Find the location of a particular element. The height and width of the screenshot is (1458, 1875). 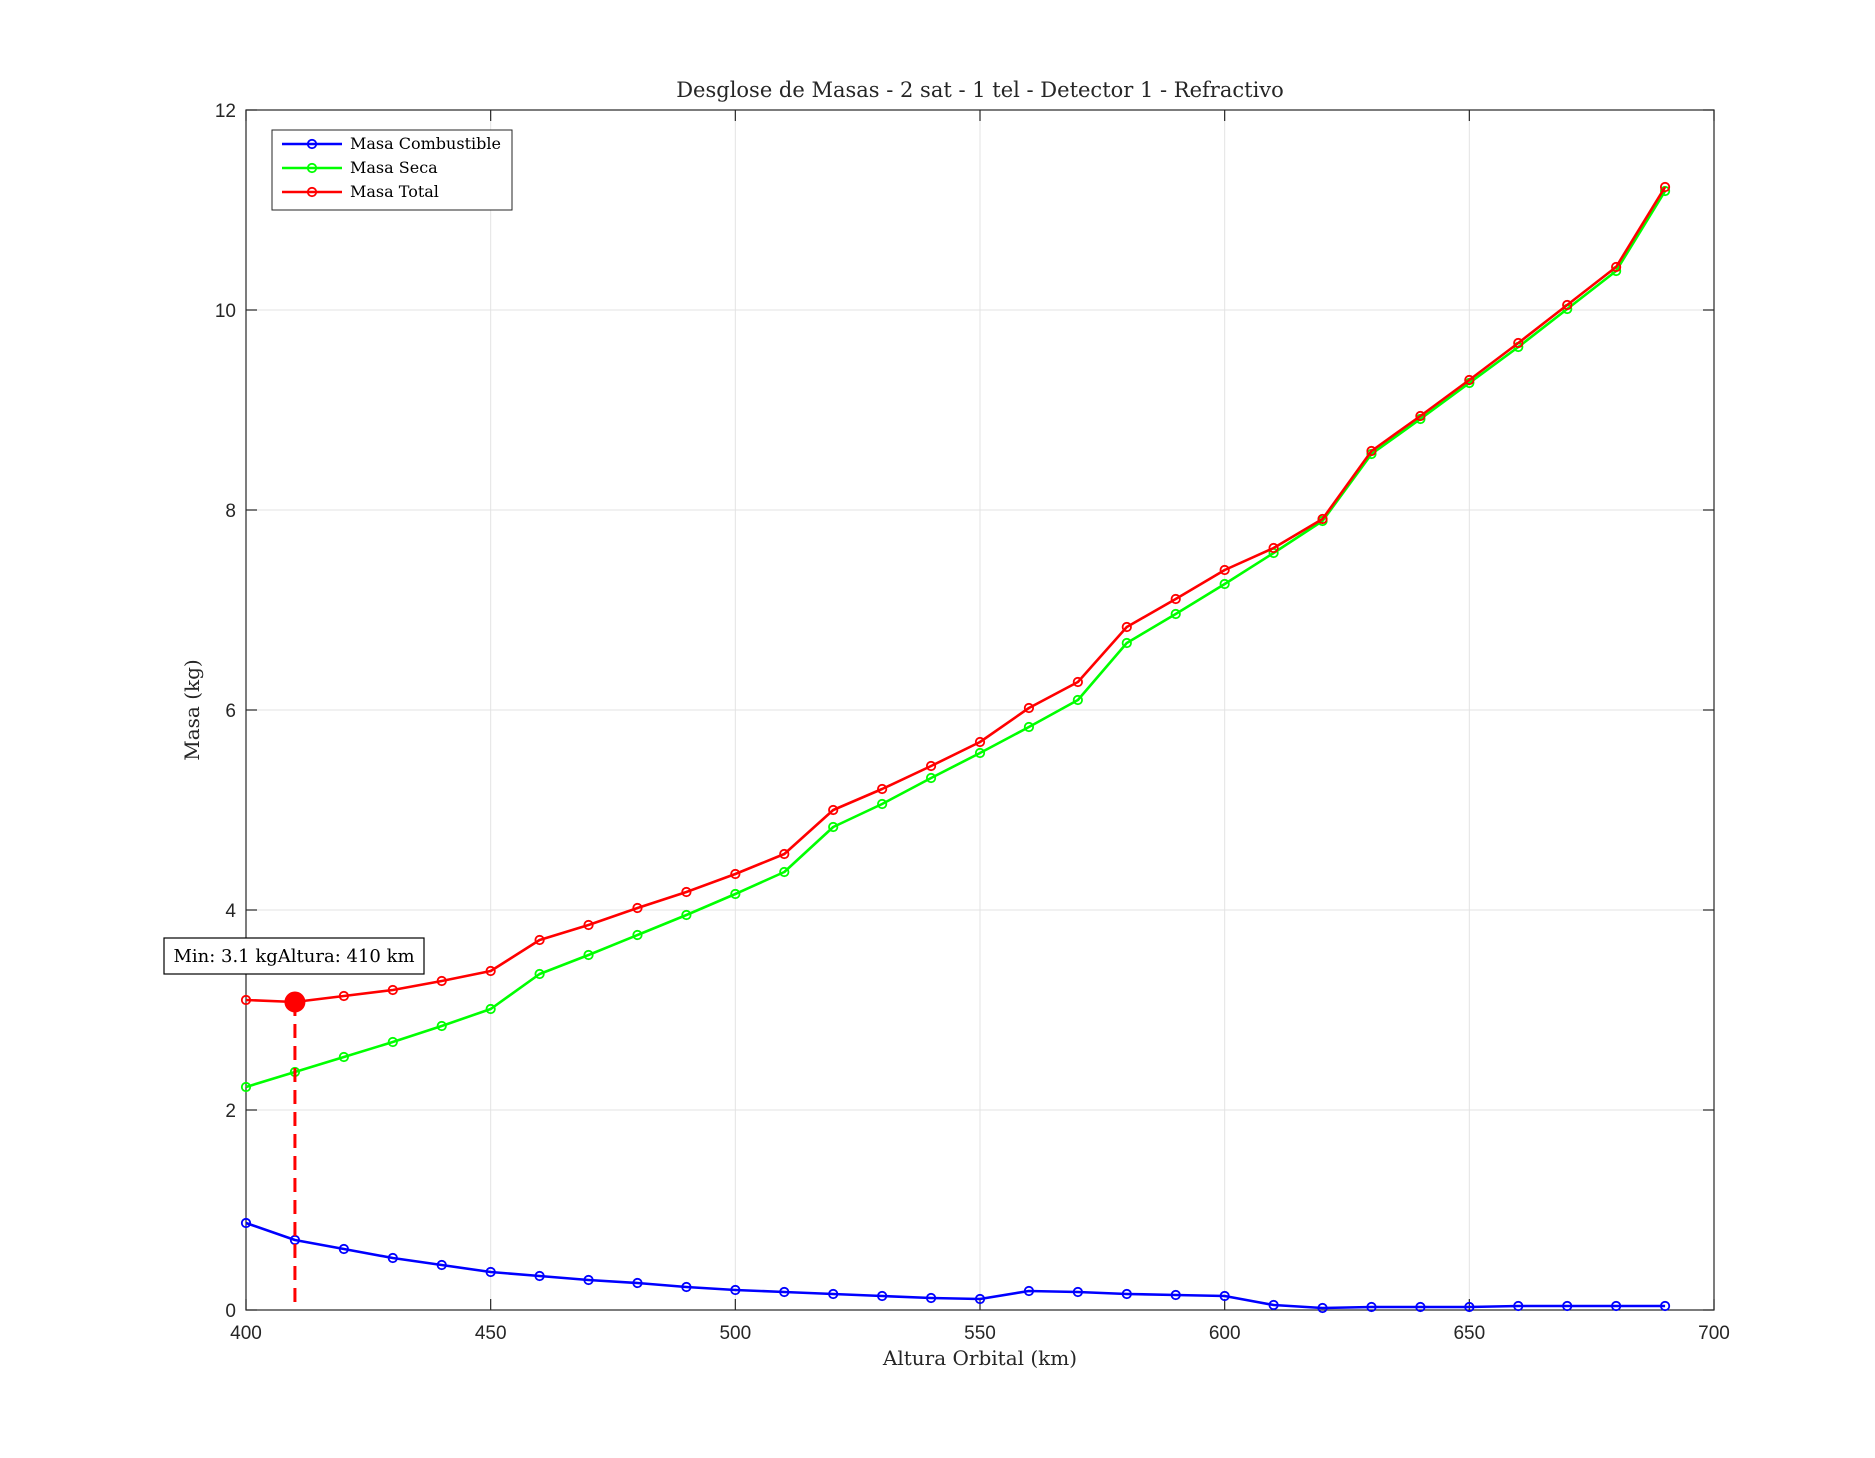

y-tick-label: 12 is located at coordinates (225, 111).